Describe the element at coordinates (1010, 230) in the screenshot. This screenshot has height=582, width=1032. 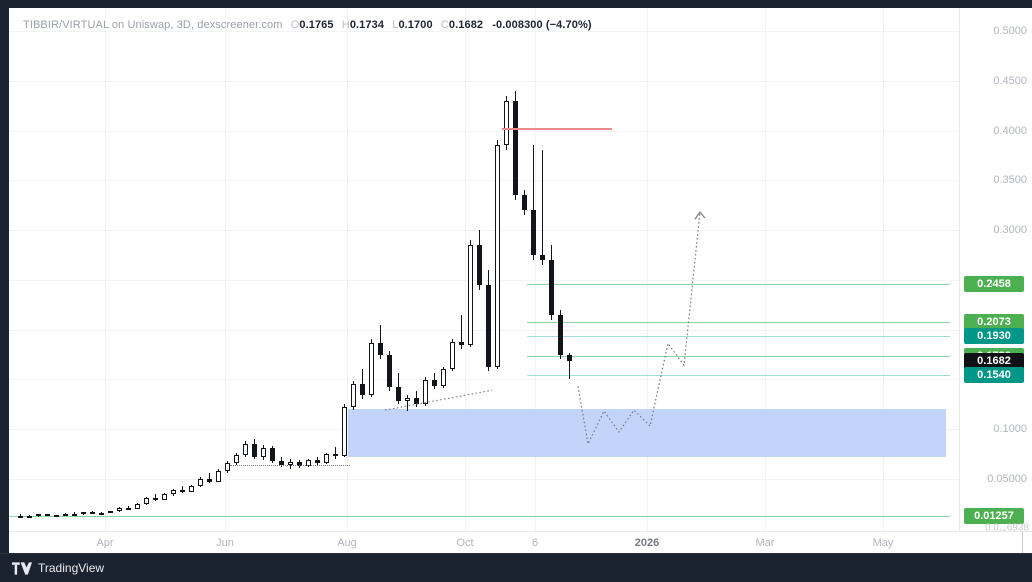
I see `price-tick-label: 0.3000` at that location.